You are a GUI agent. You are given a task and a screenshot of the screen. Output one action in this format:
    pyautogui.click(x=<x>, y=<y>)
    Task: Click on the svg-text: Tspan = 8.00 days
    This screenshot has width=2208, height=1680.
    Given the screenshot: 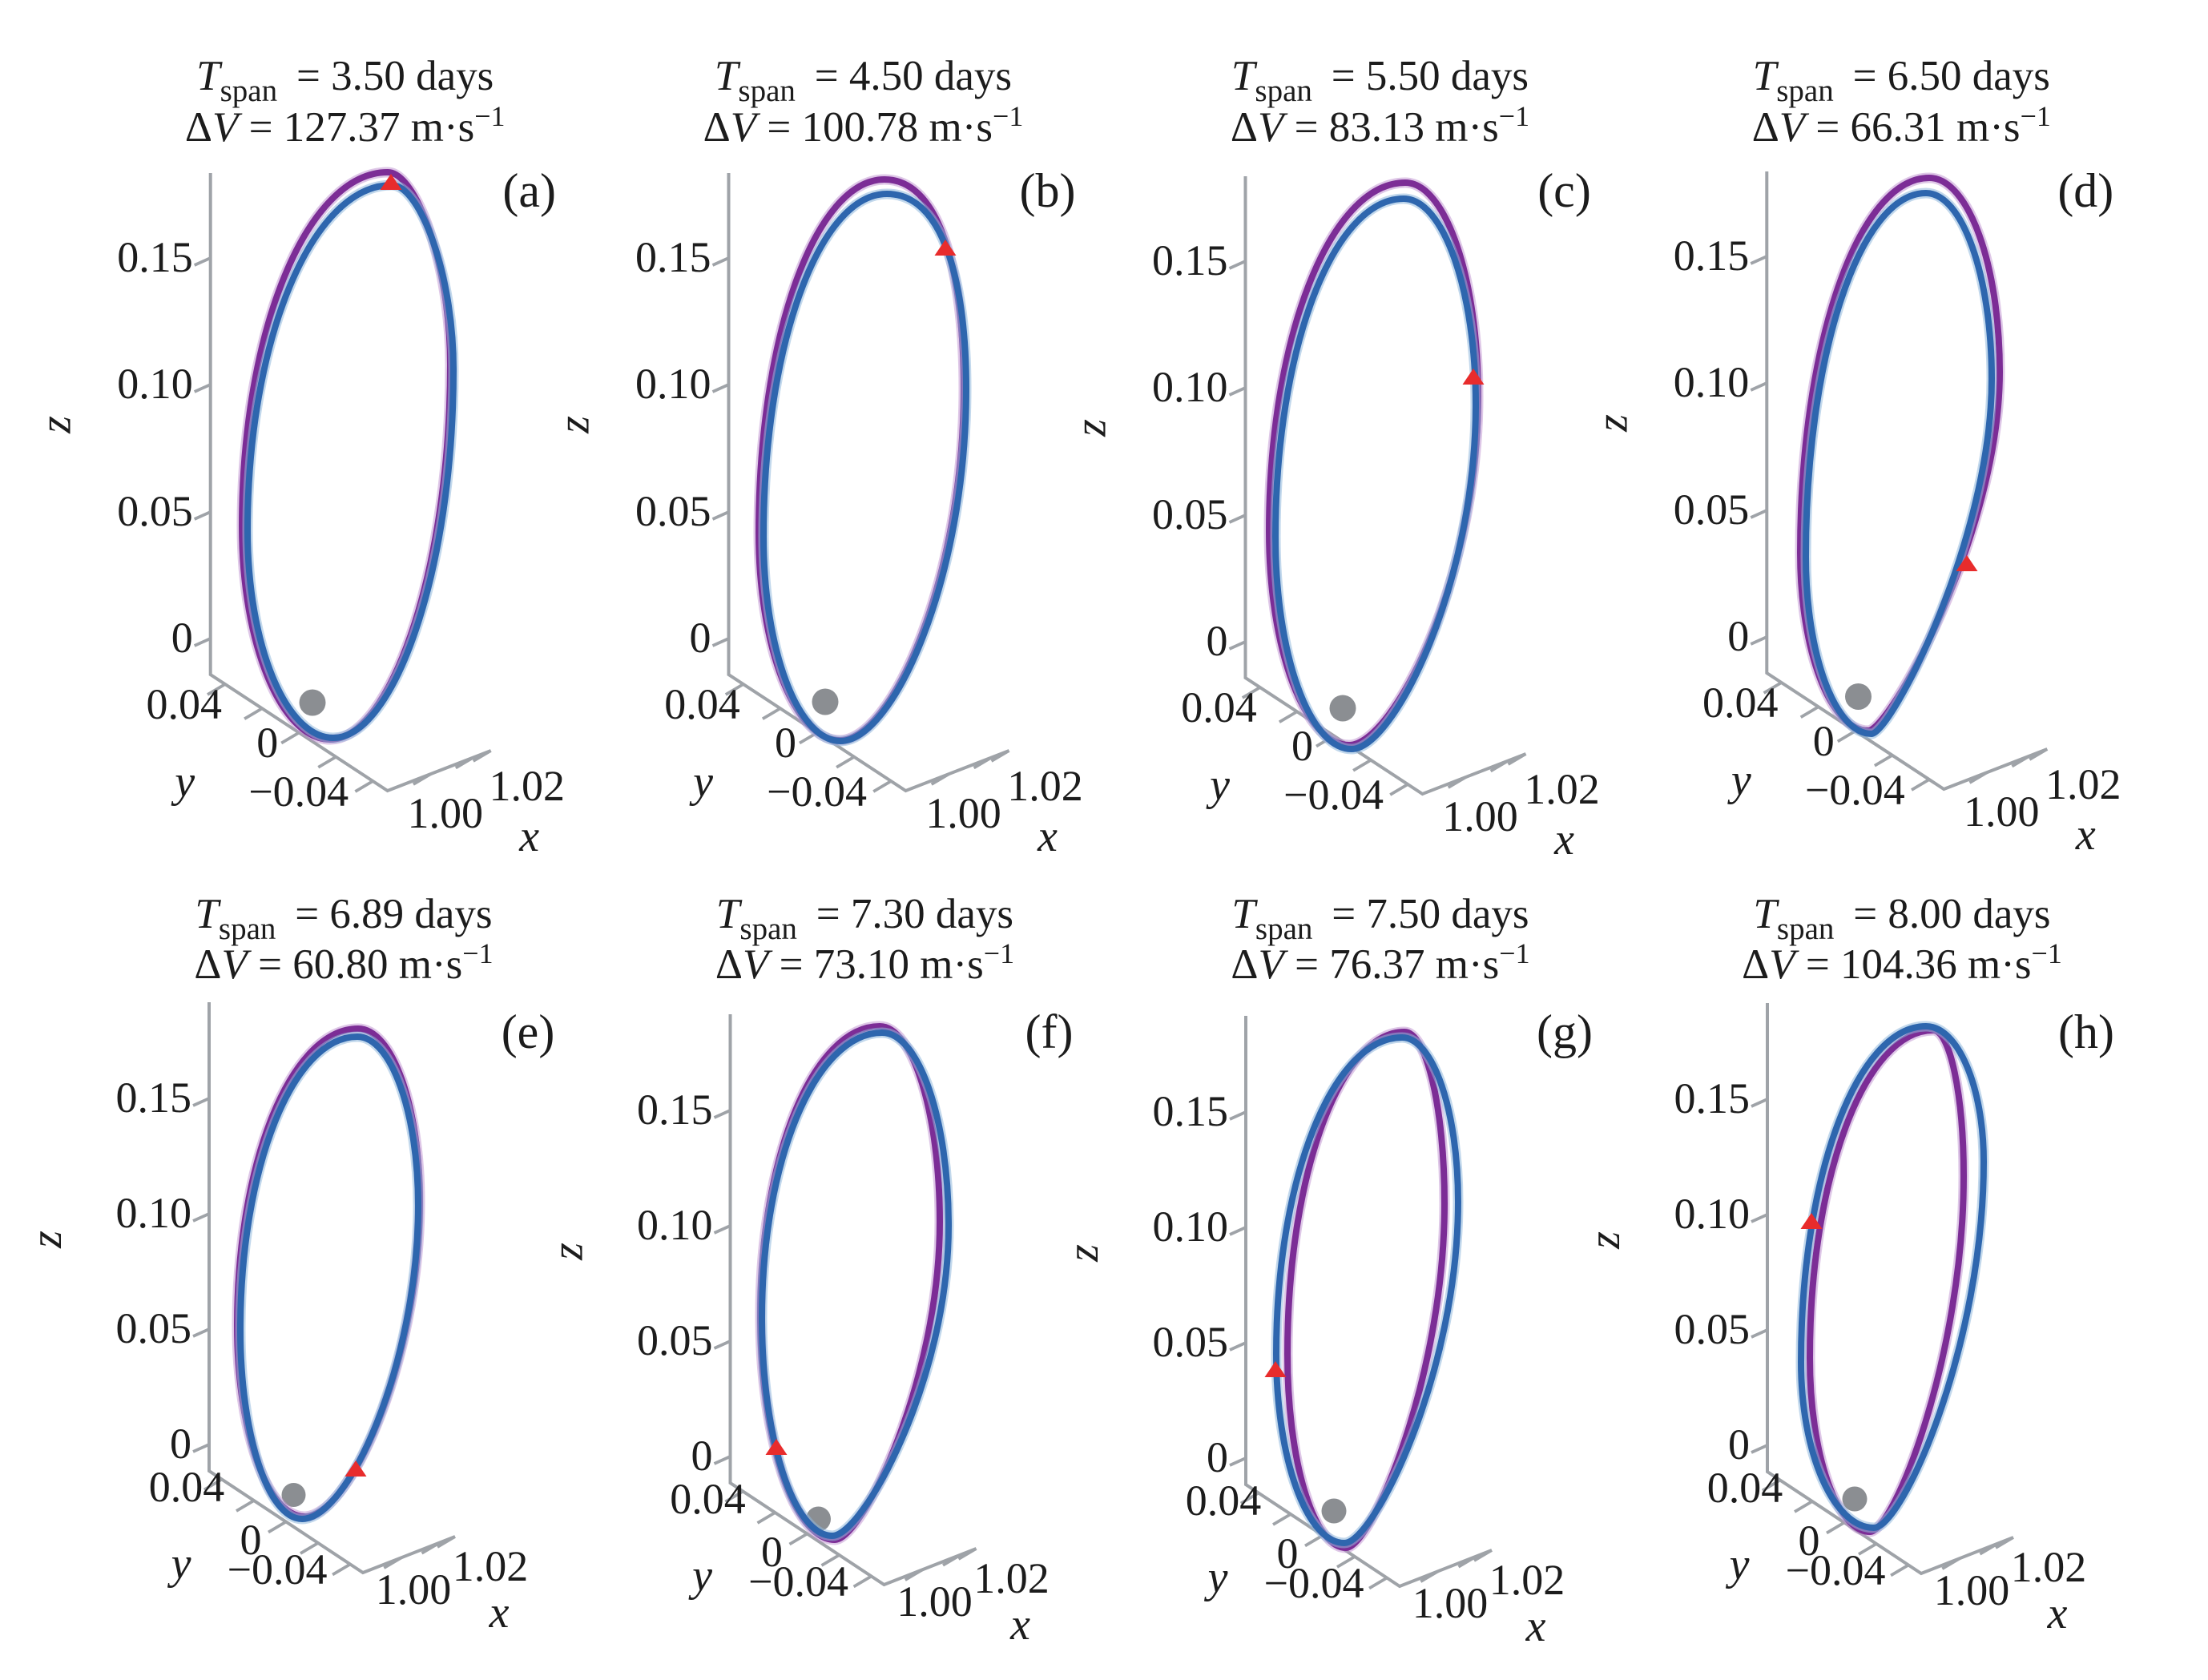 What is the action you would take?
    pyautogui.click(x=1901, y=918)
    